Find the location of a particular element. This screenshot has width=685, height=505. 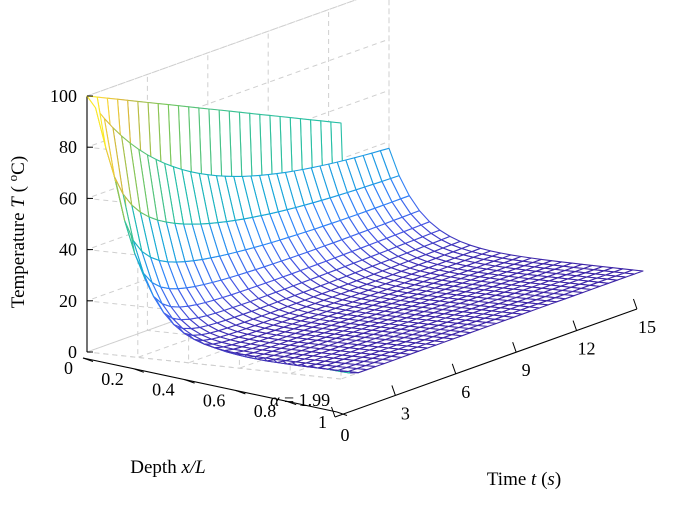

z-tick-label: 60 is located at coordinates (68, 198).